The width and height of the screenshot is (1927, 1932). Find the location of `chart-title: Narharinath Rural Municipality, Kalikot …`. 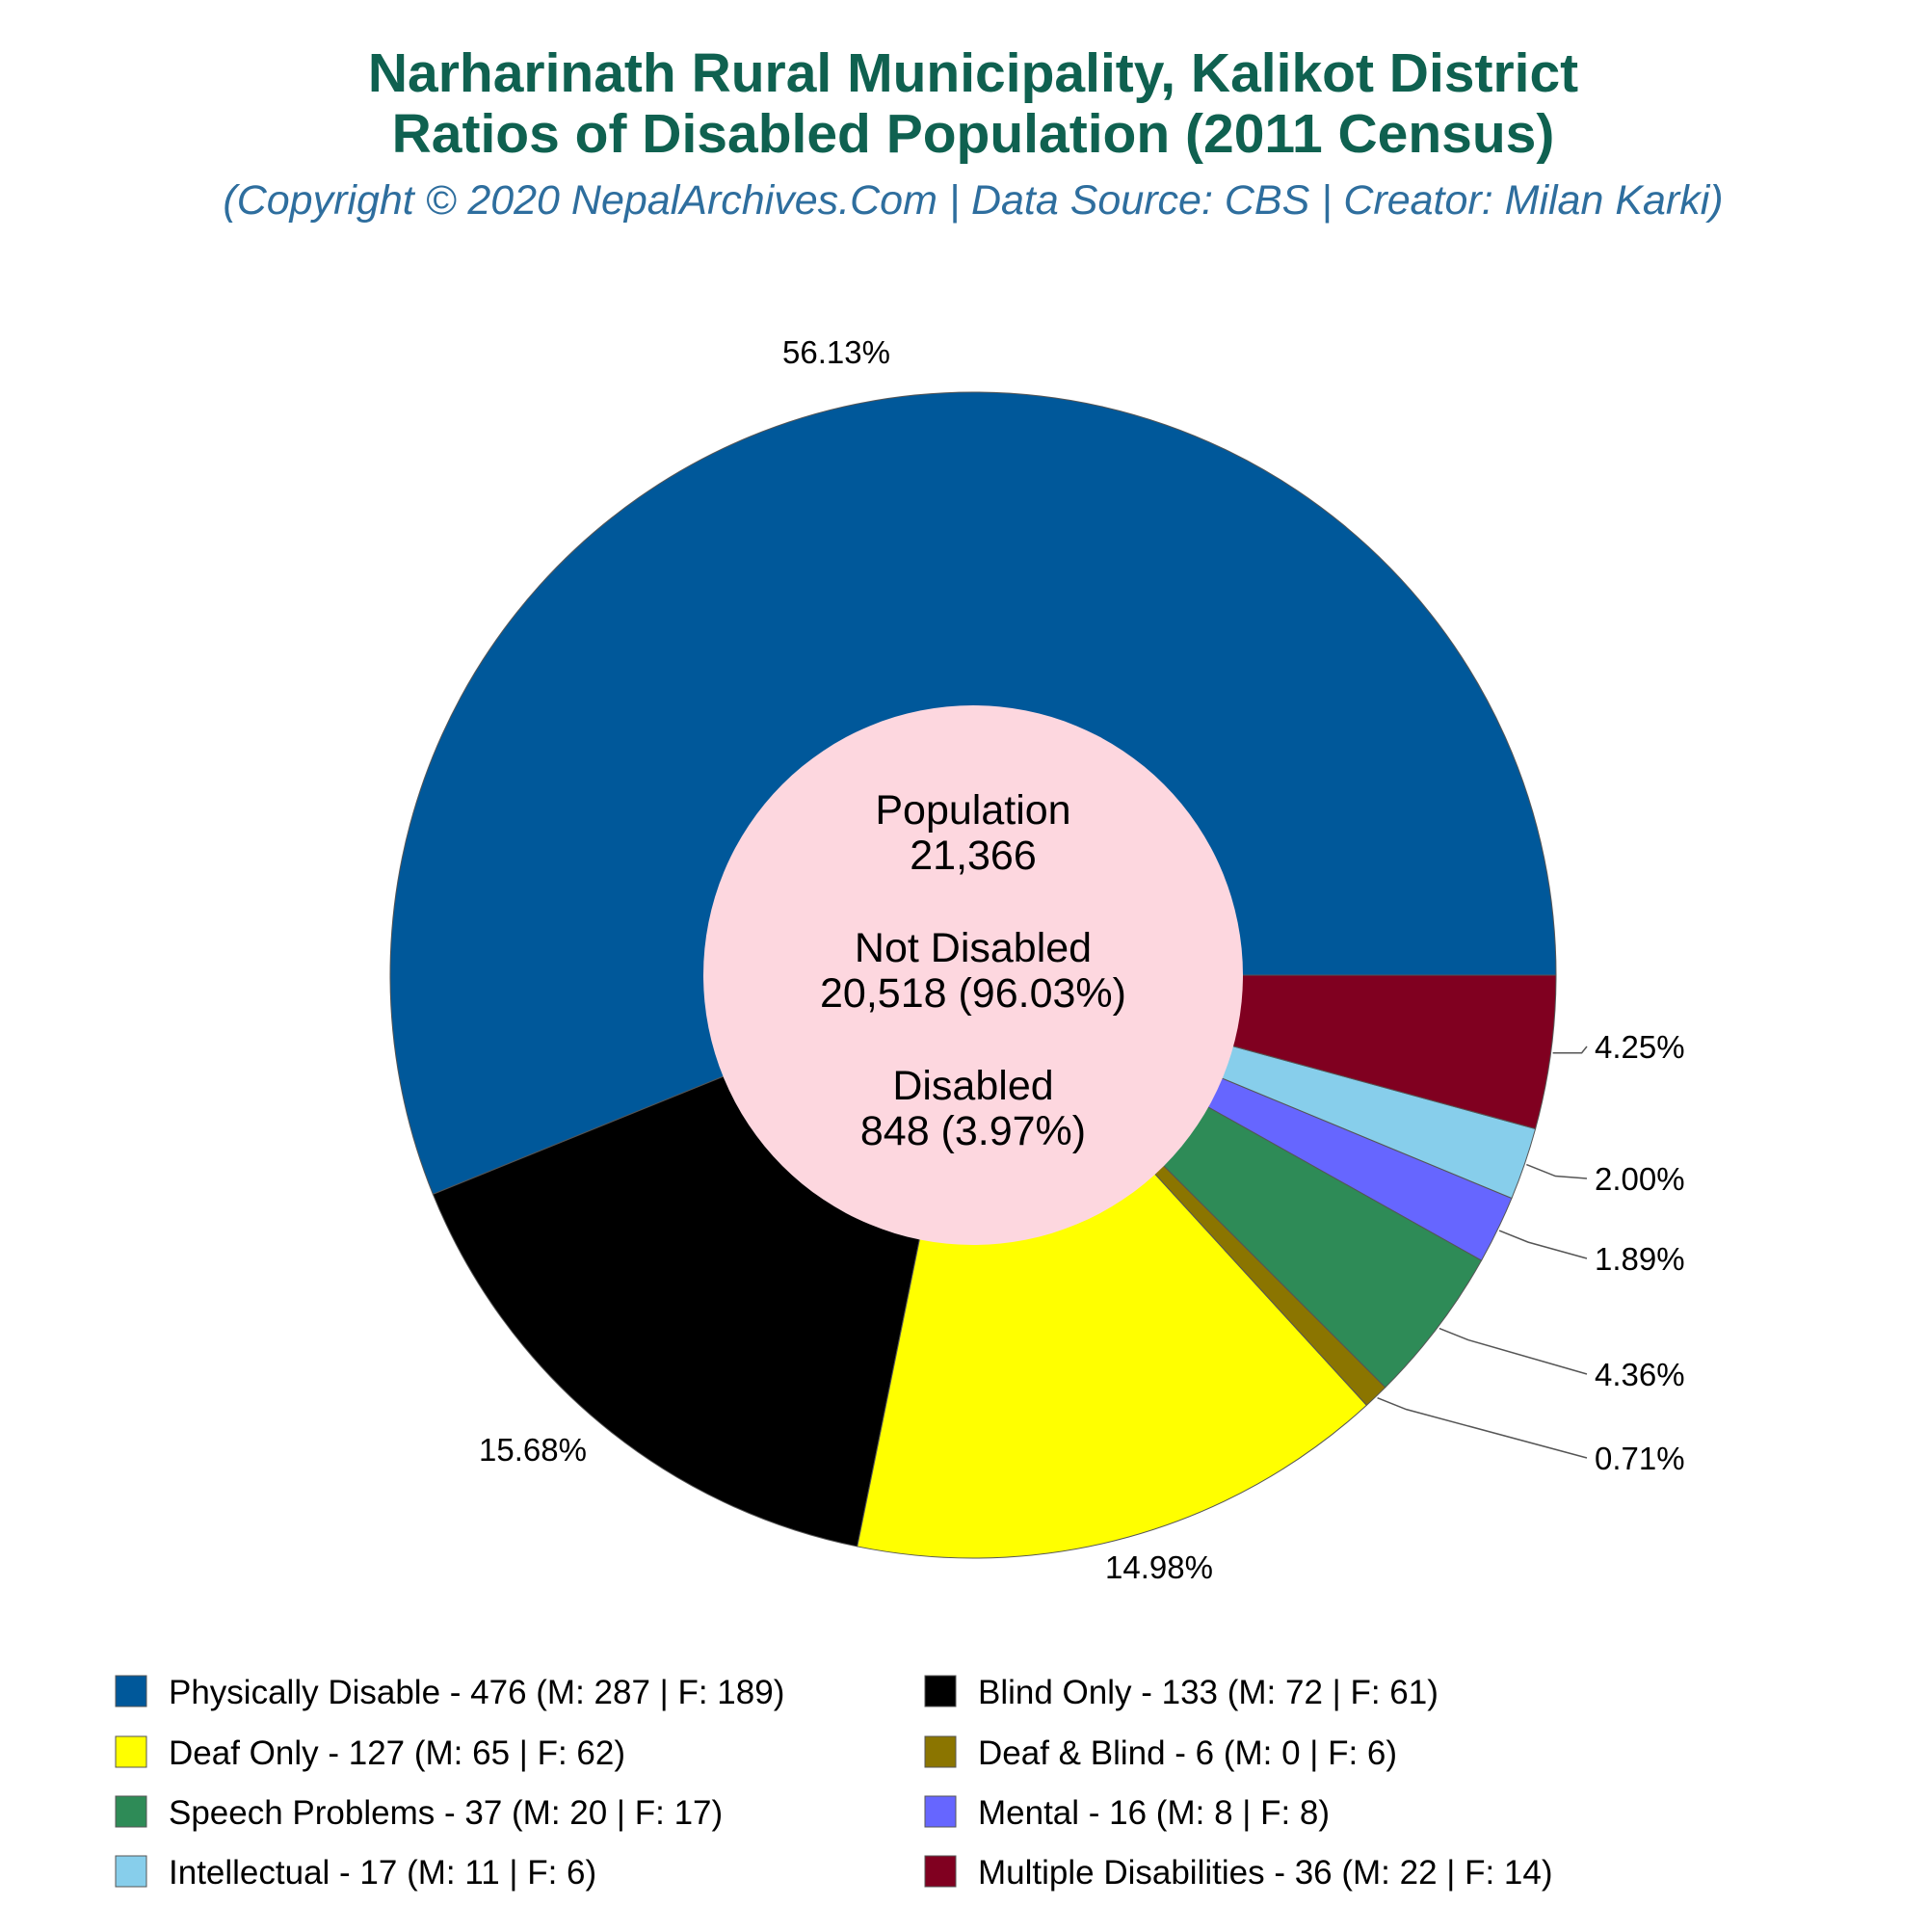

chart-title: Narharinath Rural Municipality, Kalikot … is located at coordinates (973, 73).